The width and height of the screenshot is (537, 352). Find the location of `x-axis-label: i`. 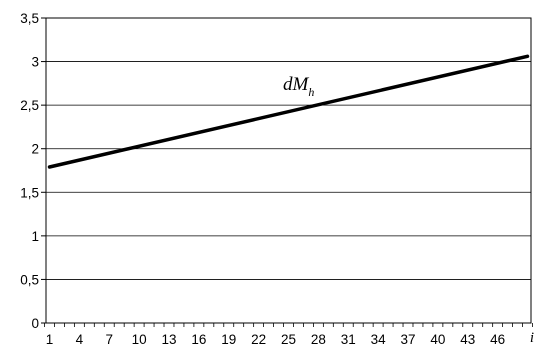

x-axis-label: i is located at coordinates (532, 338).